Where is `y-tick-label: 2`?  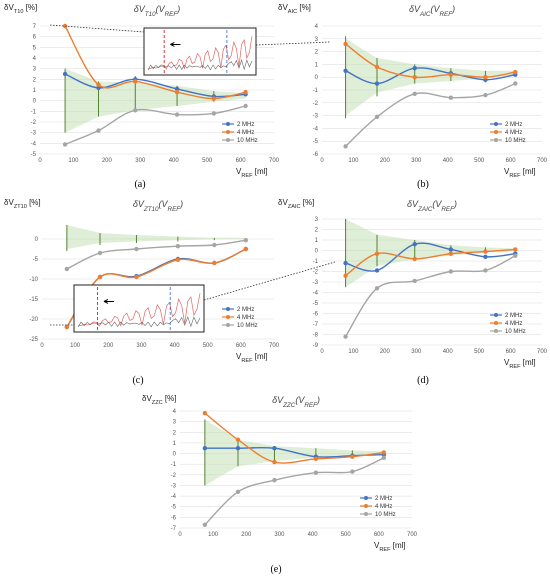 y-tick-label: 2 is located at coordinates (35, 80).